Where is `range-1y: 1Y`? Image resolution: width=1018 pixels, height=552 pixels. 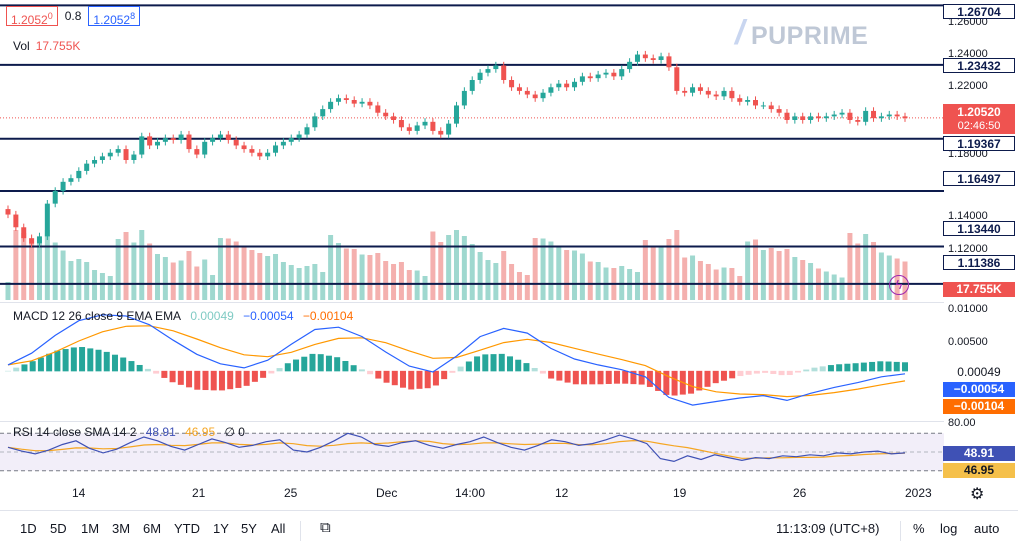 range-1y: 1Y is located at coordinates (221, 528).